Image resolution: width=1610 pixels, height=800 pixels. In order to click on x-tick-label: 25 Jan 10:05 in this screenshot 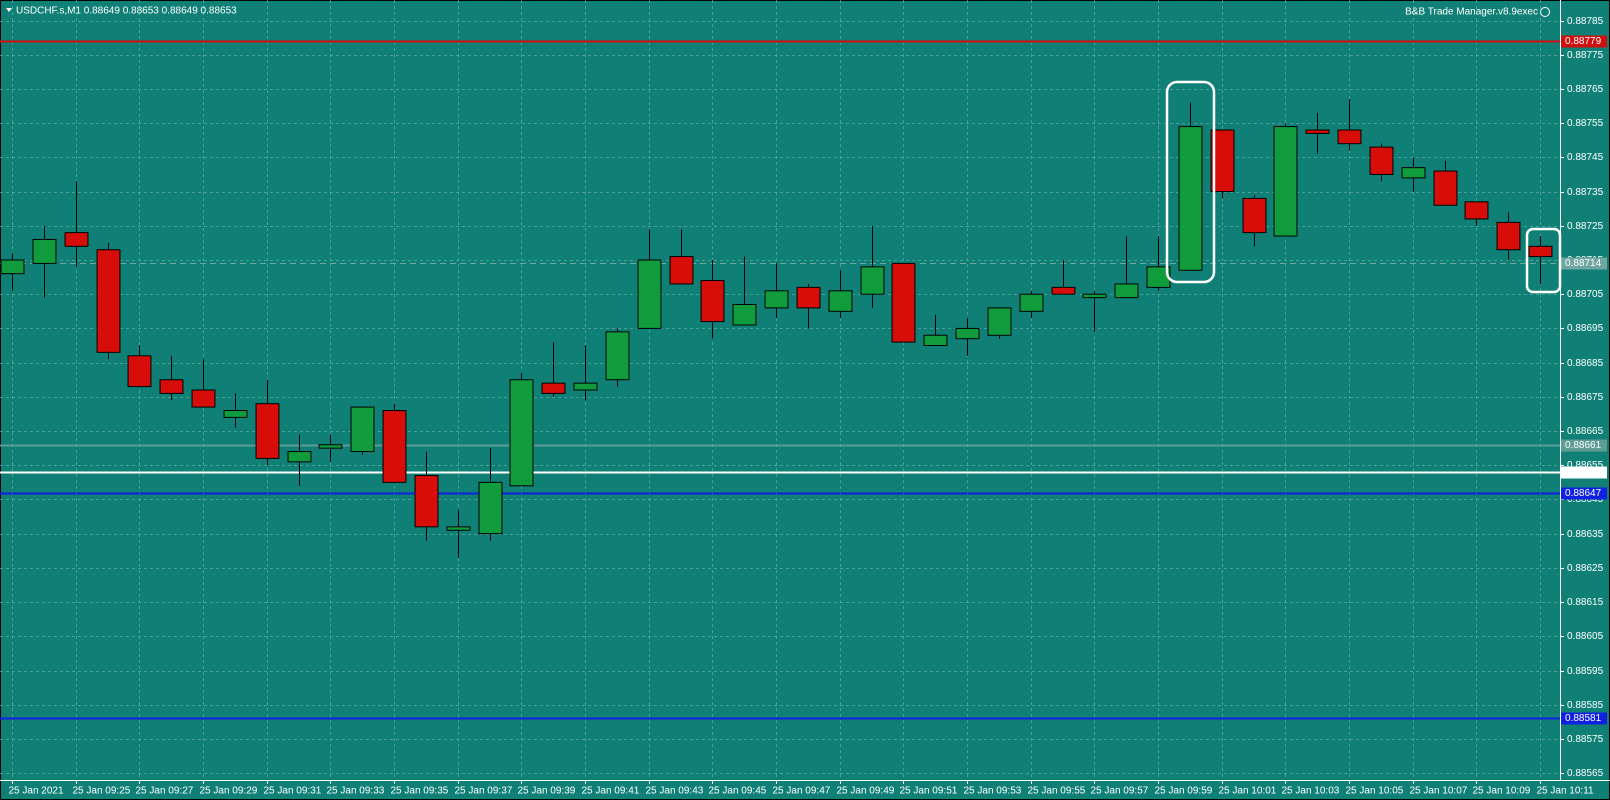, I will do `click(1375, 791)`.